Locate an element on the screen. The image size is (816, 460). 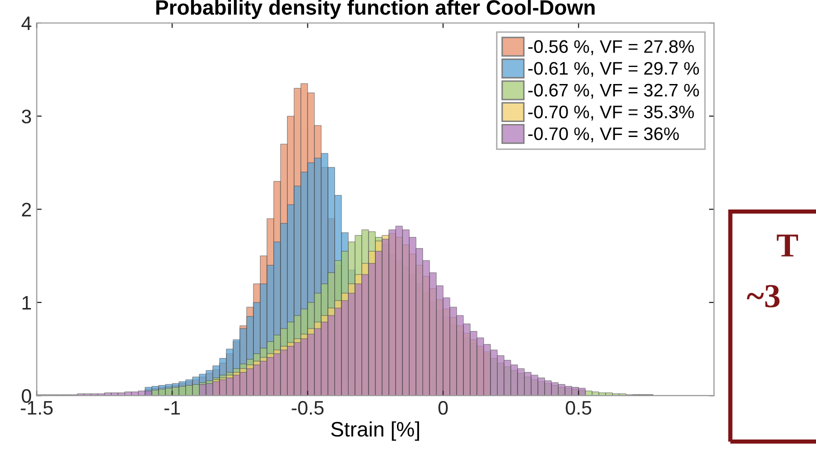
y-tick-label: 4 is located at coordinates (26, 23).